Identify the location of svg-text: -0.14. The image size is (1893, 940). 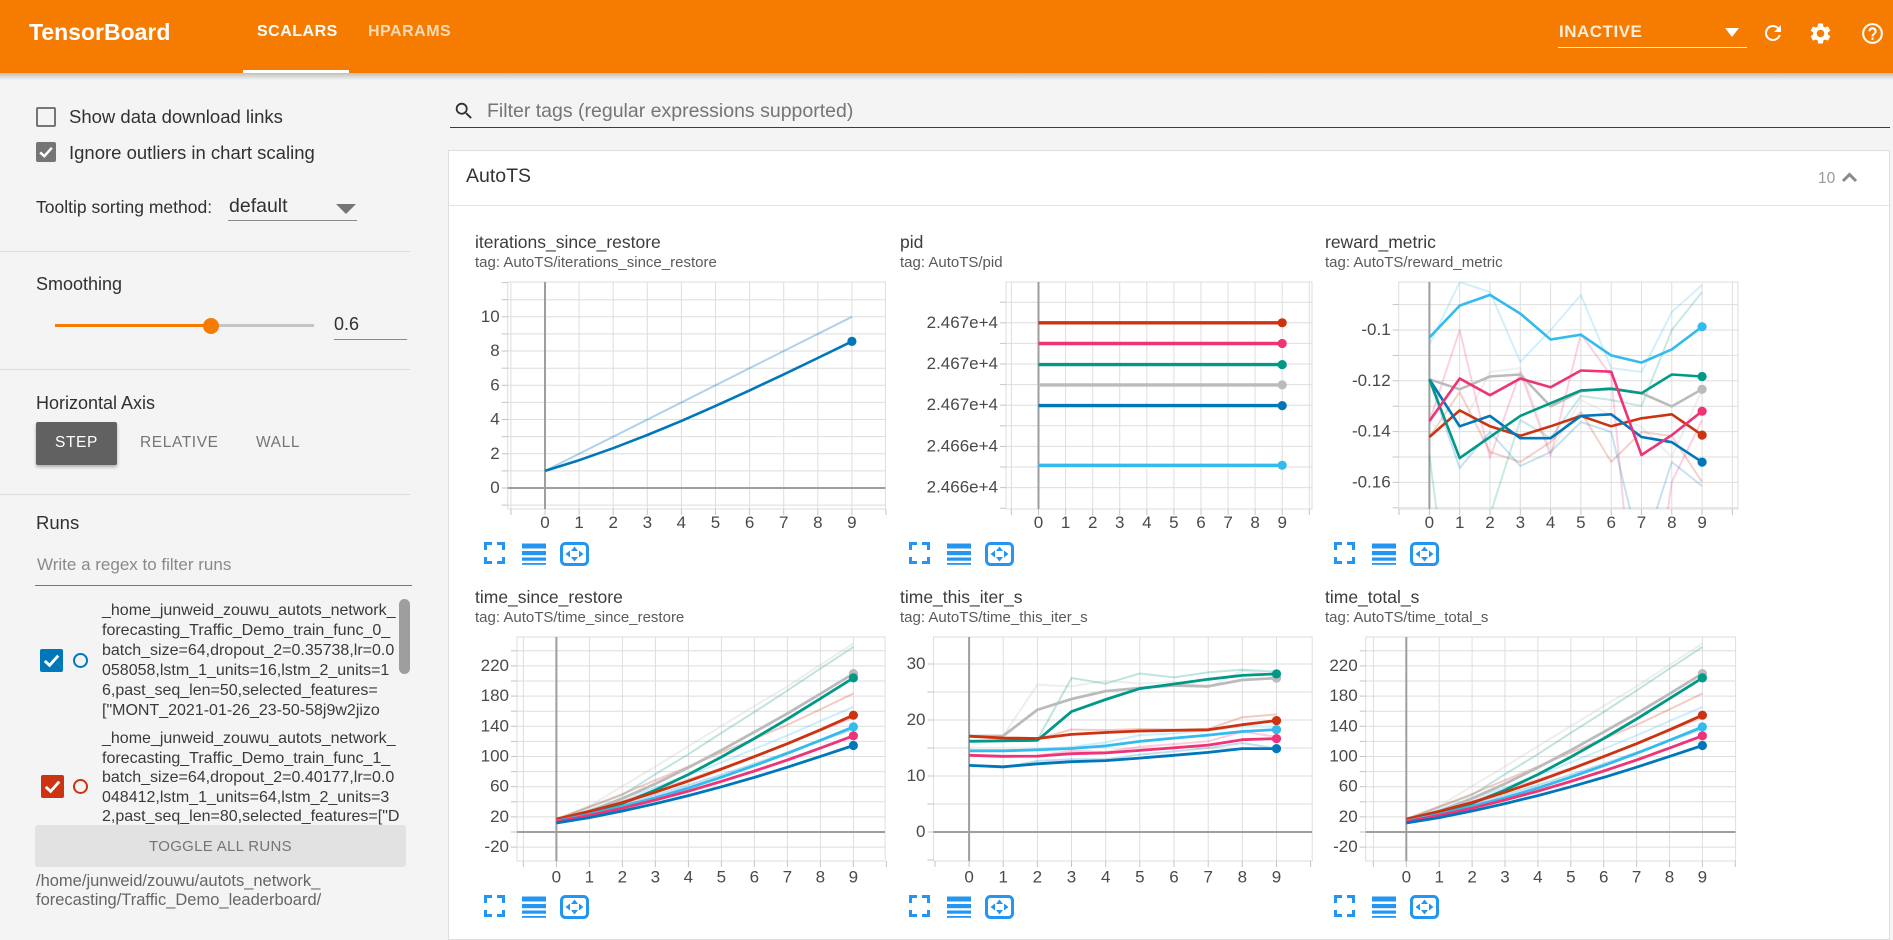
(1371, 431).